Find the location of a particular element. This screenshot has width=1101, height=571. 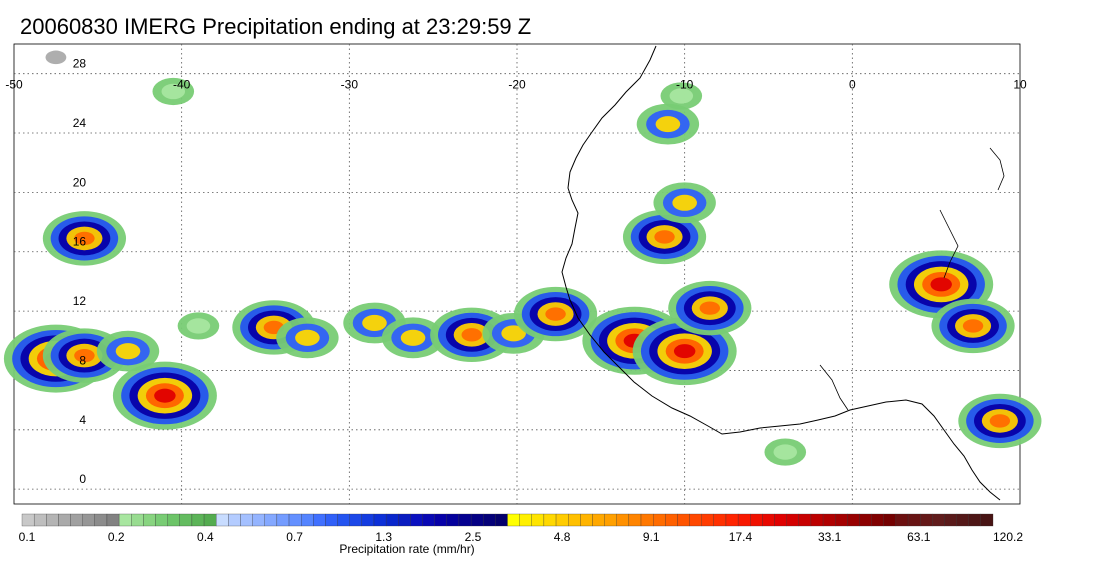

lat-tick-label: 20 is located at coordinates (80, 182).